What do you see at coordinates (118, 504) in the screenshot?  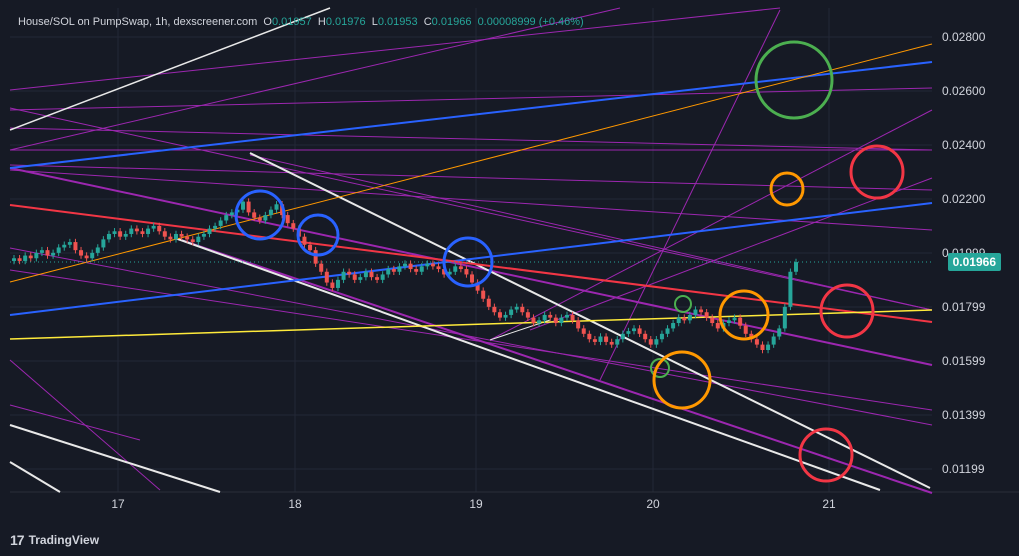 I see `x-tick-label: 17` at bounding box center [118, 504].